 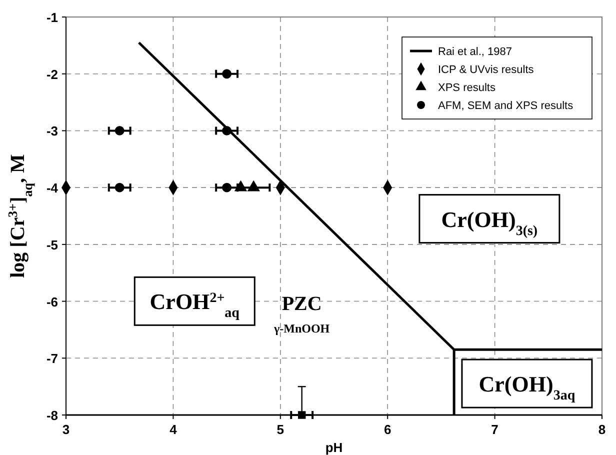 What do you see at coordinates (52, 17) in the screenshot?
I see `y-tick-label: -1` at bounding box center [52, 17].